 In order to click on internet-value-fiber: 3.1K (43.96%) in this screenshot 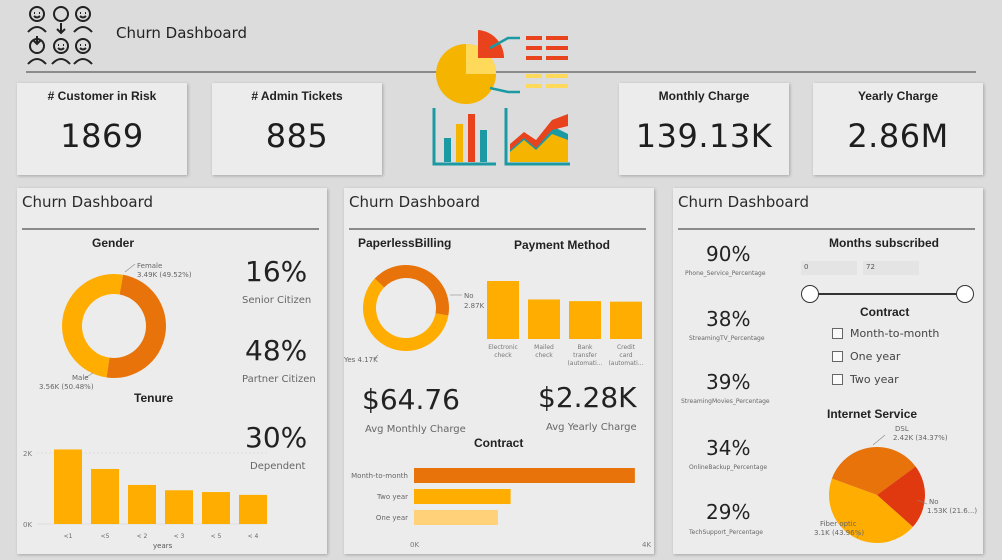, I will do `click(839, 533)`.